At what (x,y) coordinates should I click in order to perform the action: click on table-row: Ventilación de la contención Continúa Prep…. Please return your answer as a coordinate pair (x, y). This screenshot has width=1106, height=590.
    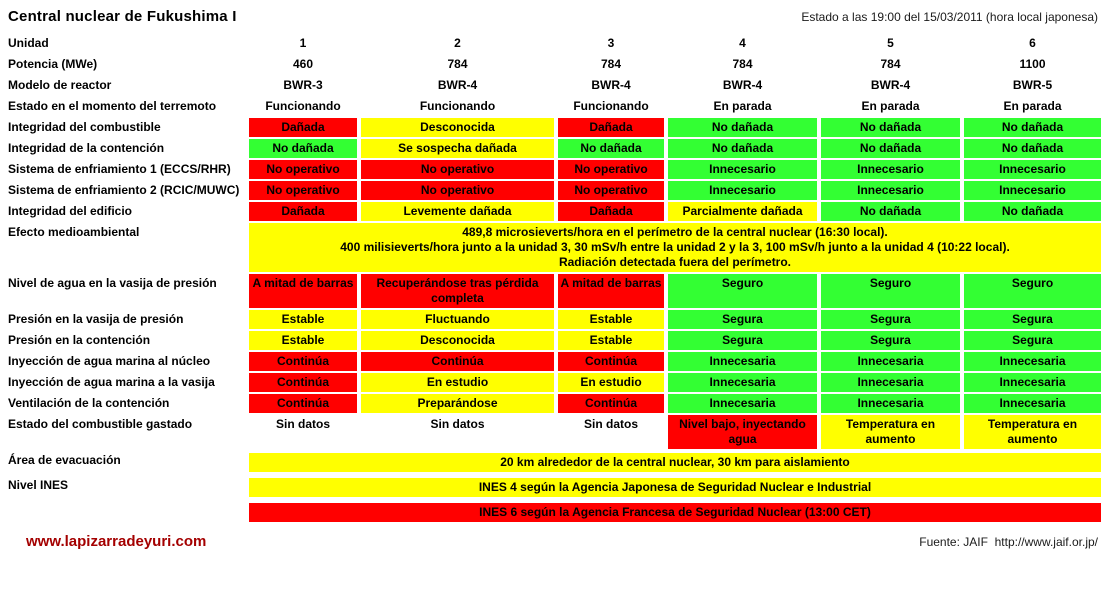
    Looking at the image, I should click on (554, 403).